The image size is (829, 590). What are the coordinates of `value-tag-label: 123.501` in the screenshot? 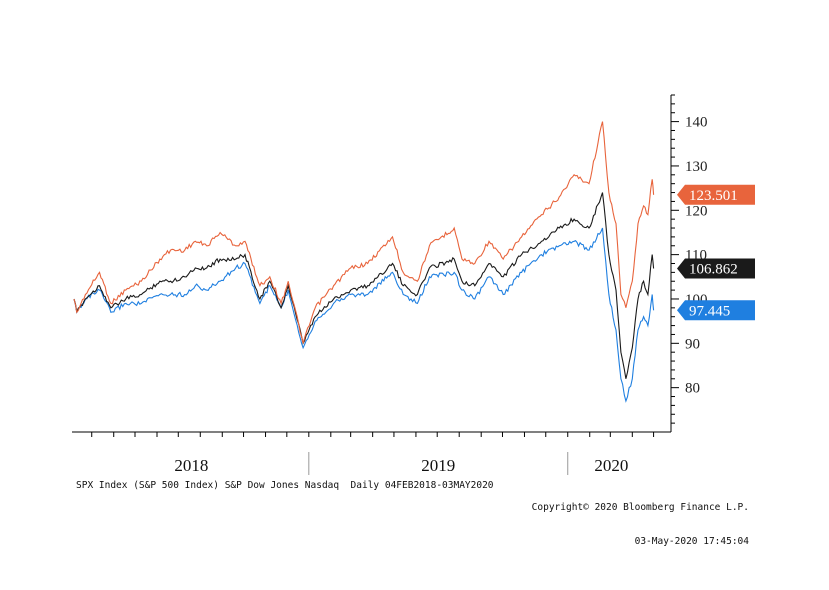 It's located at (713, 196).